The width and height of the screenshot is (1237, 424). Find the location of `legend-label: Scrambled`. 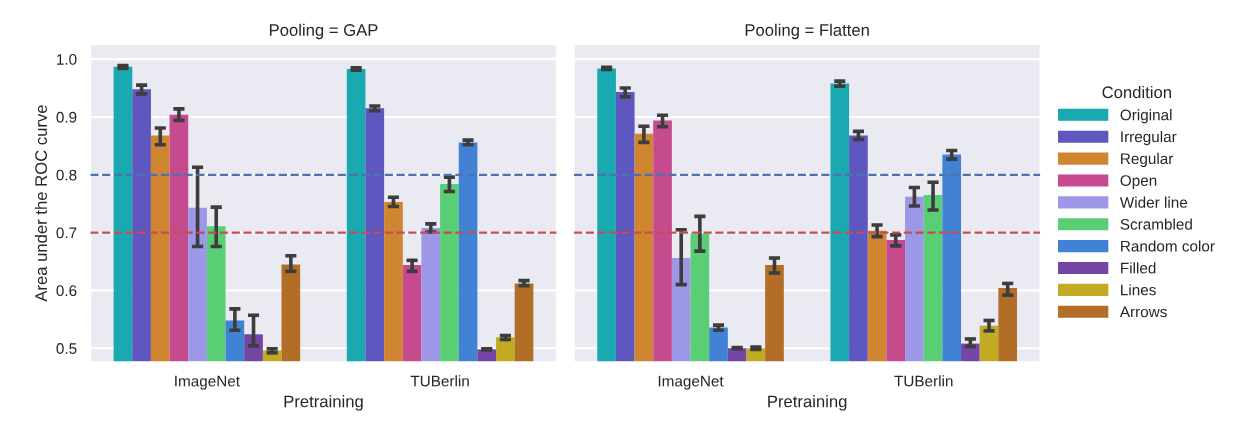

legend-label: Scrambled is located at coordinates (1156, 224).